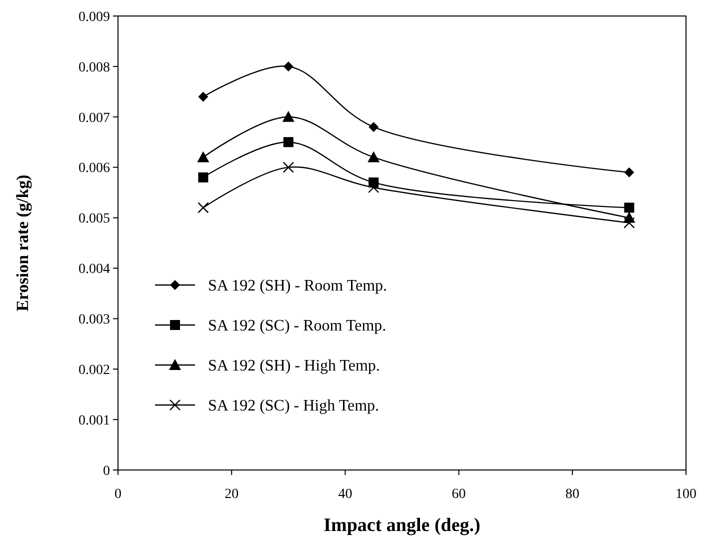  What do you see at coordinates (297, 326) in the screenshot?
I see `legend-label: SA 192 (SC) - Room Temp.` at bounding box center [297, 326].